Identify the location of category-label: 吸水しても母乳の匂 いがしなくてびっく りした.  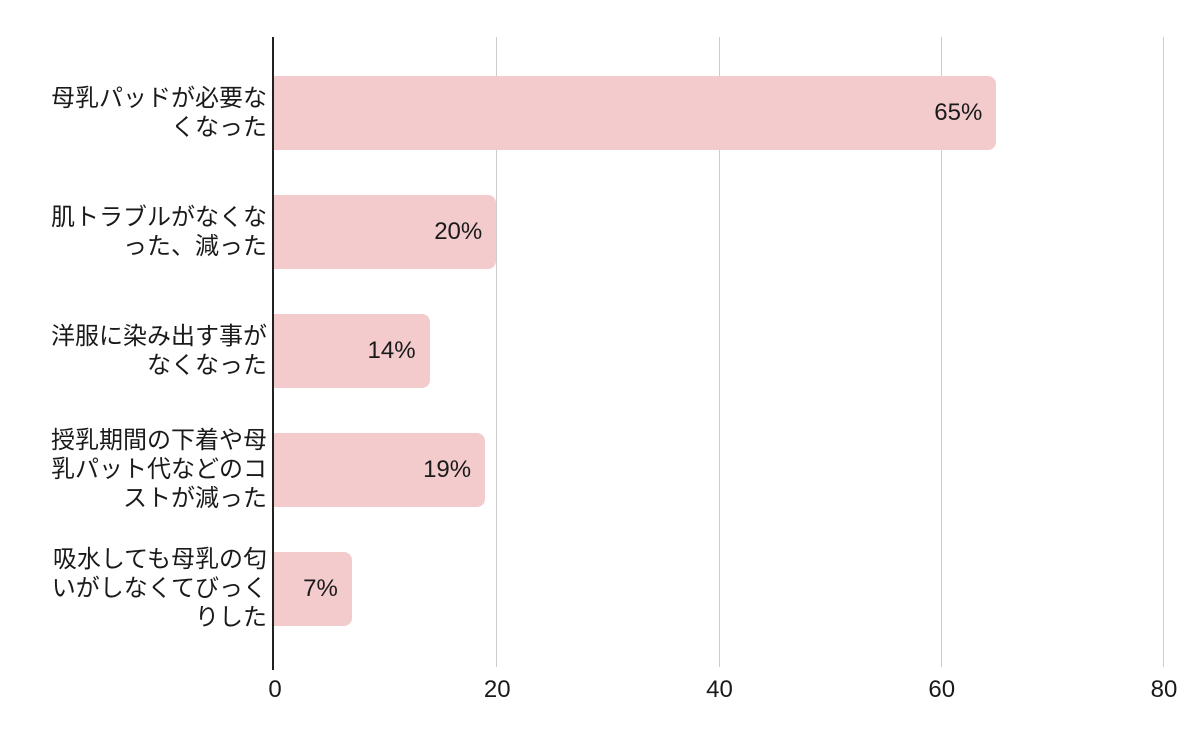
(133, 588).